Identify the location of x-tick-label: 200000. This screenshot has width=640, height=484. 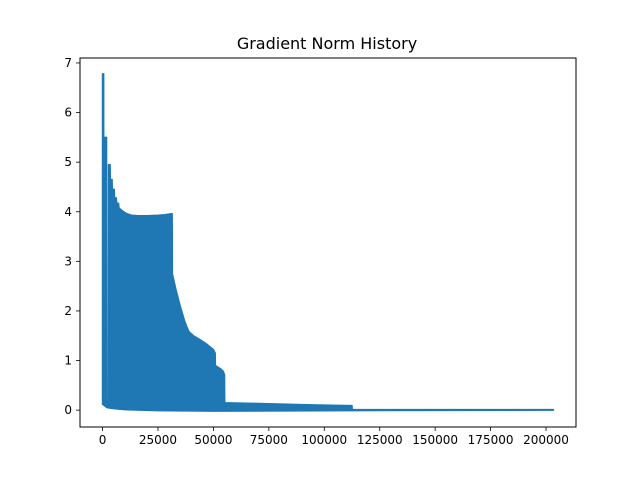
(546, 440).